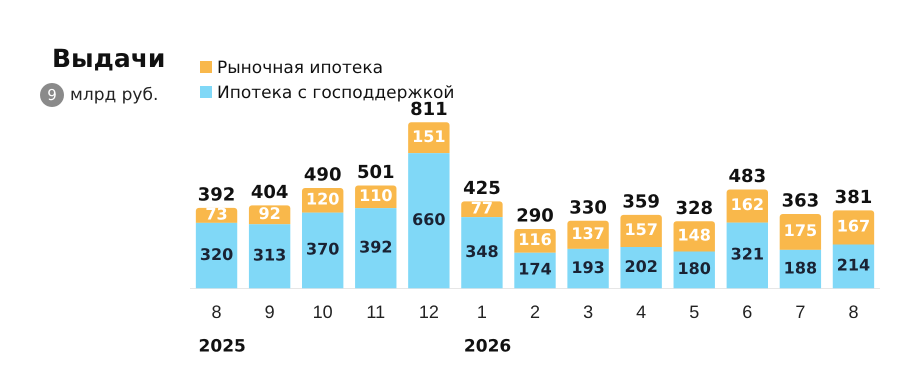 The image size is (906, 368). Describe the element at coordinates (482, 188) in the screenshot. I see `total-label: 425` at that location.